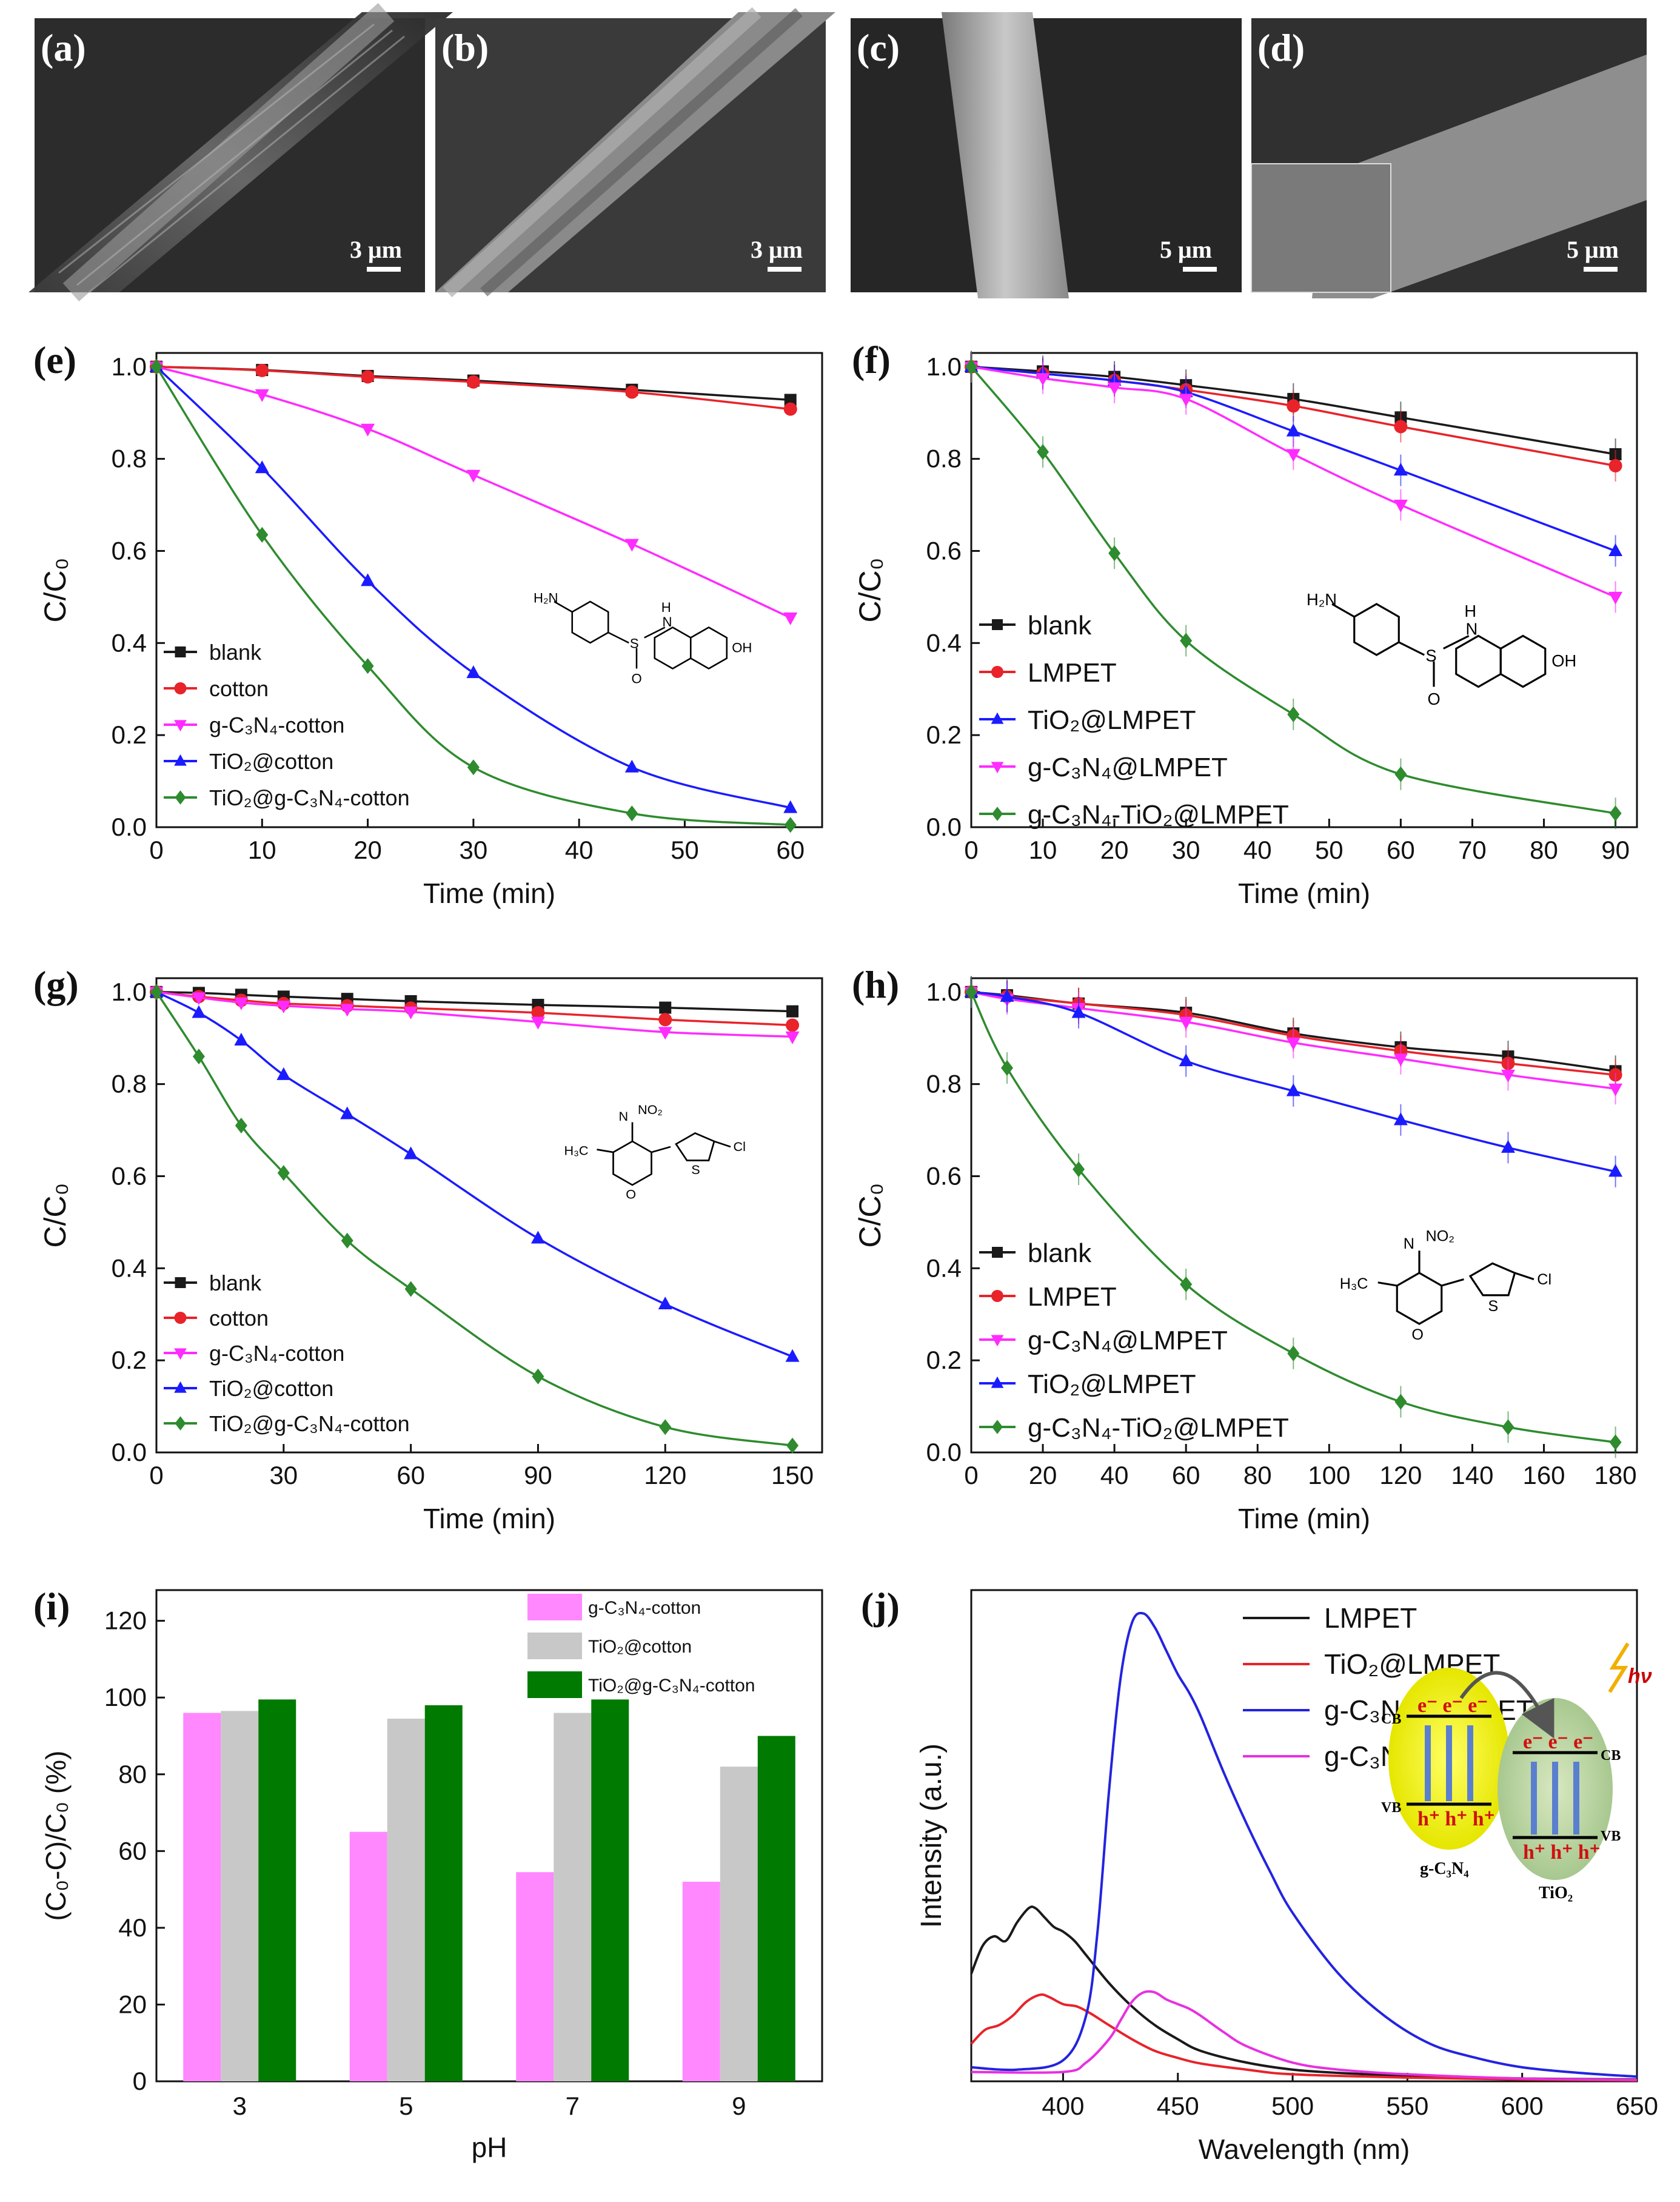 The width and height of the screenshot is (1680, 2202). I want to click on legend-label: TiO₂@cotton, so click(271, 1388).